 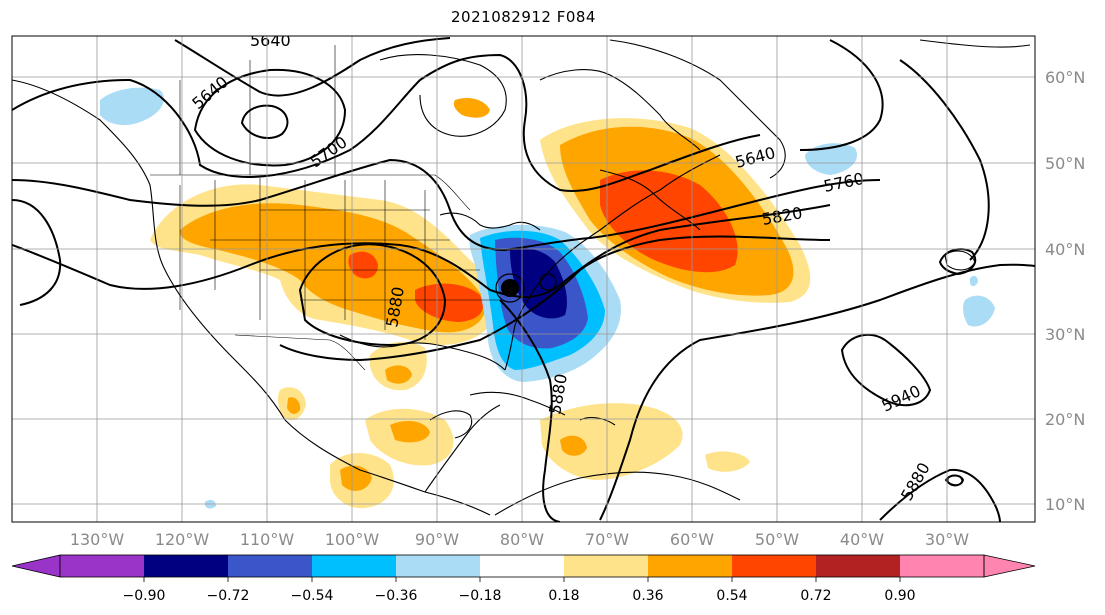 I want to click on storm-center-marker, so click(x=510, y=288).